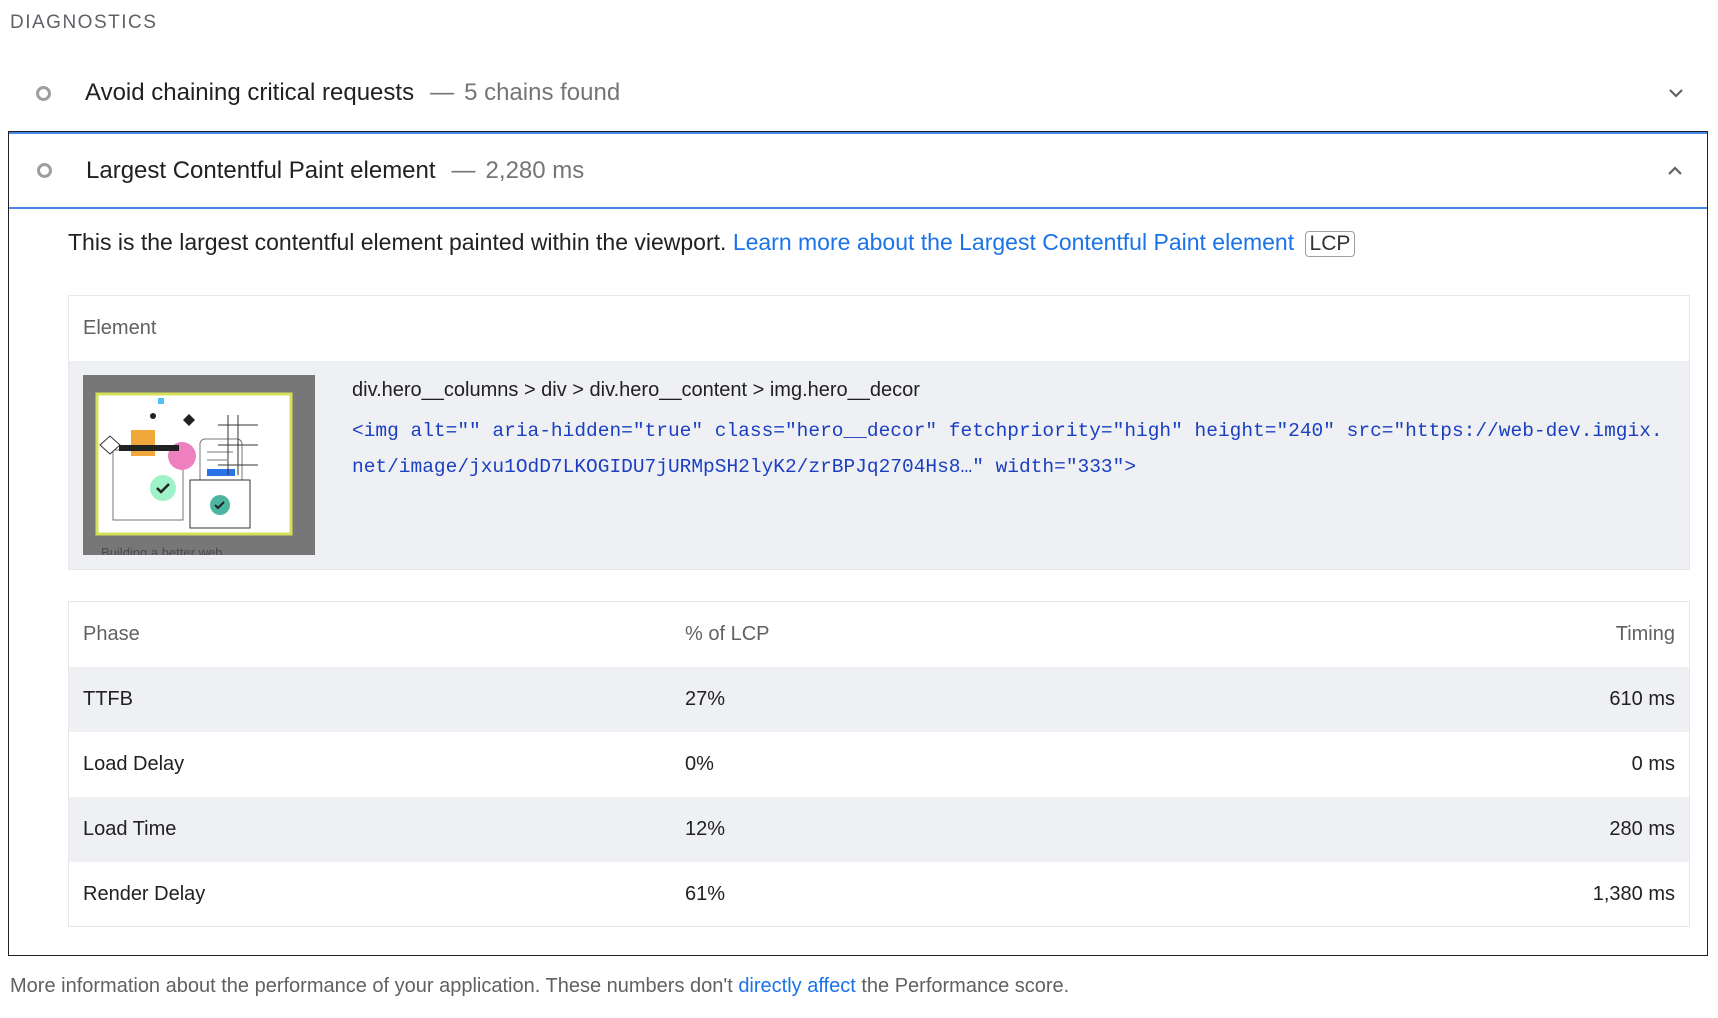 This screenshot has width=1718, height=1018. What do you see at coordinates (962, 986) in the screenshot?
I see `footer-text-end: the Performance score.` at bounding box center [962, 986].